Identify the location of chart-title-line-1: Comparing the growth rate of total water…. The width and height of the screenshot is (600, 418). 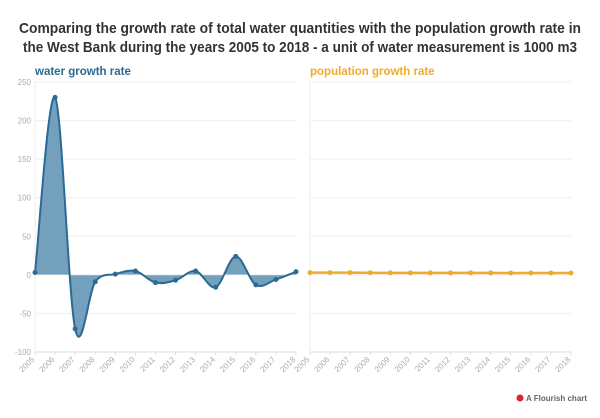
(300, 28).